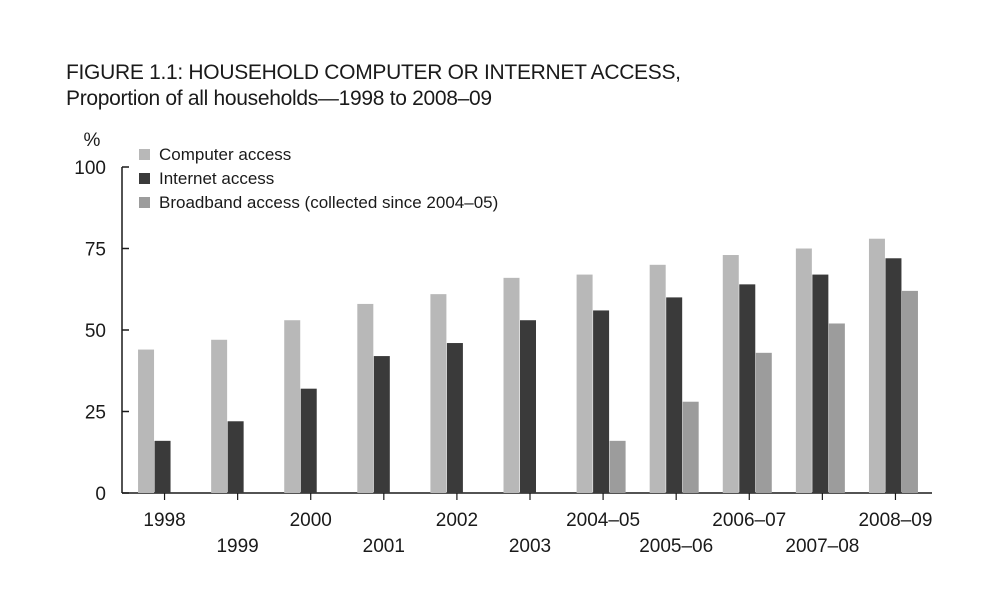 The height and width of the screenshot is (593, 1000). Describe the element at coordinates (311, 520) in the screenshot. I see `x-tick-label: 2000` at that location.